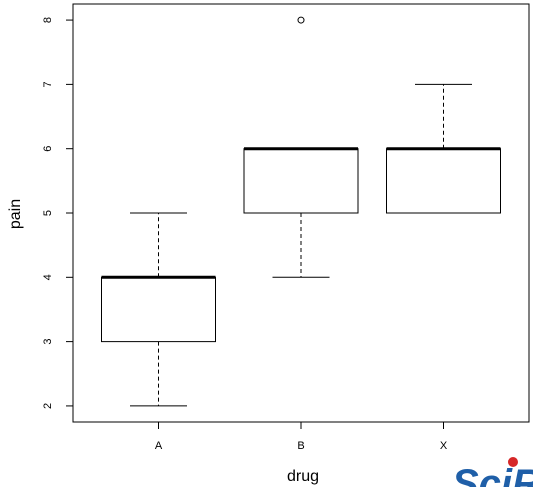 This screenshot has height=487, width=533. What do you see at coordinates (522, 474) in the screenshot?
I see `svg-text: R` at bounding box center [522, 474].